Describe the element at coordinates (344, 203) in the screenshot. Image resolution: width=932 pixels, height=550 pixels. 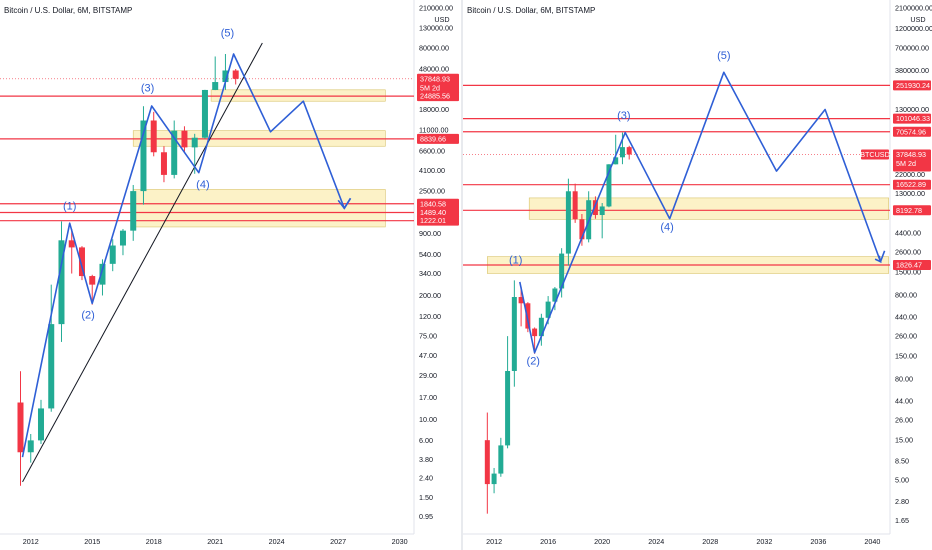
I see `projection-arrowhead` at that location.